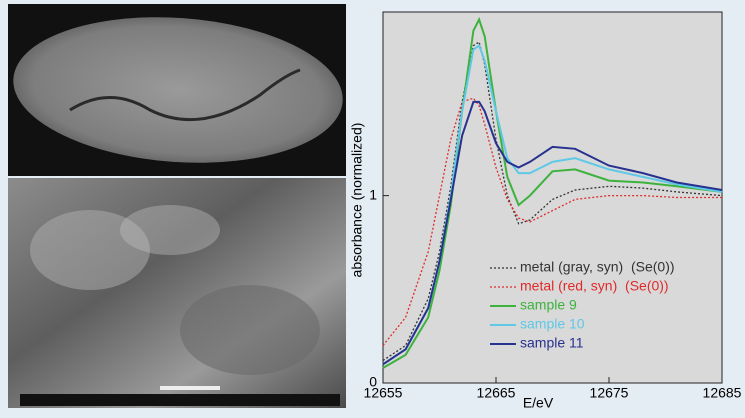 Image resolution: width=745 pixels, height=418 pixels. I want to click on legend-label: metal (gray, syn) (Se(0)), so click(597, 267).